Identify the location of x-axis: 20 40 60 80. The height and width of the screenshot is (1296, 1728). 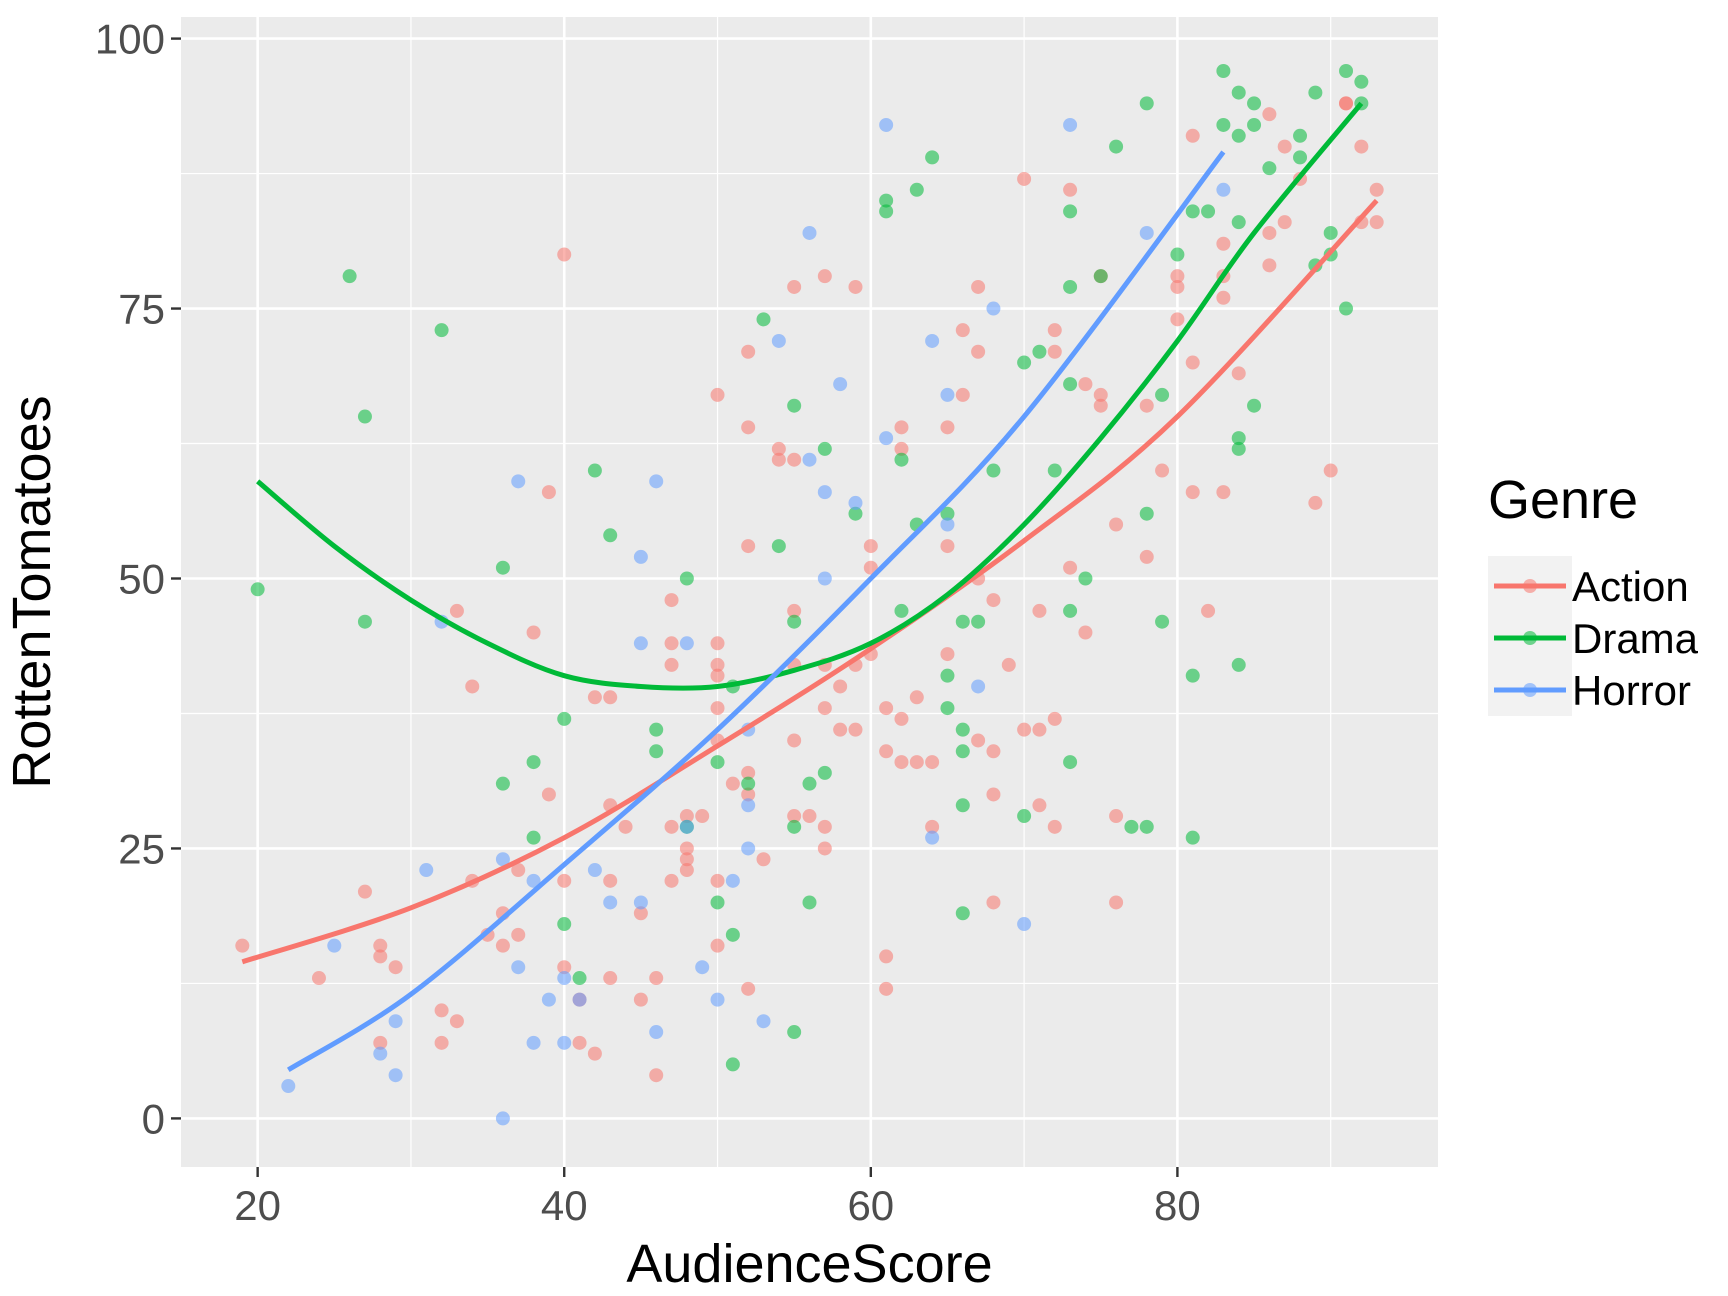
(717, 1198).